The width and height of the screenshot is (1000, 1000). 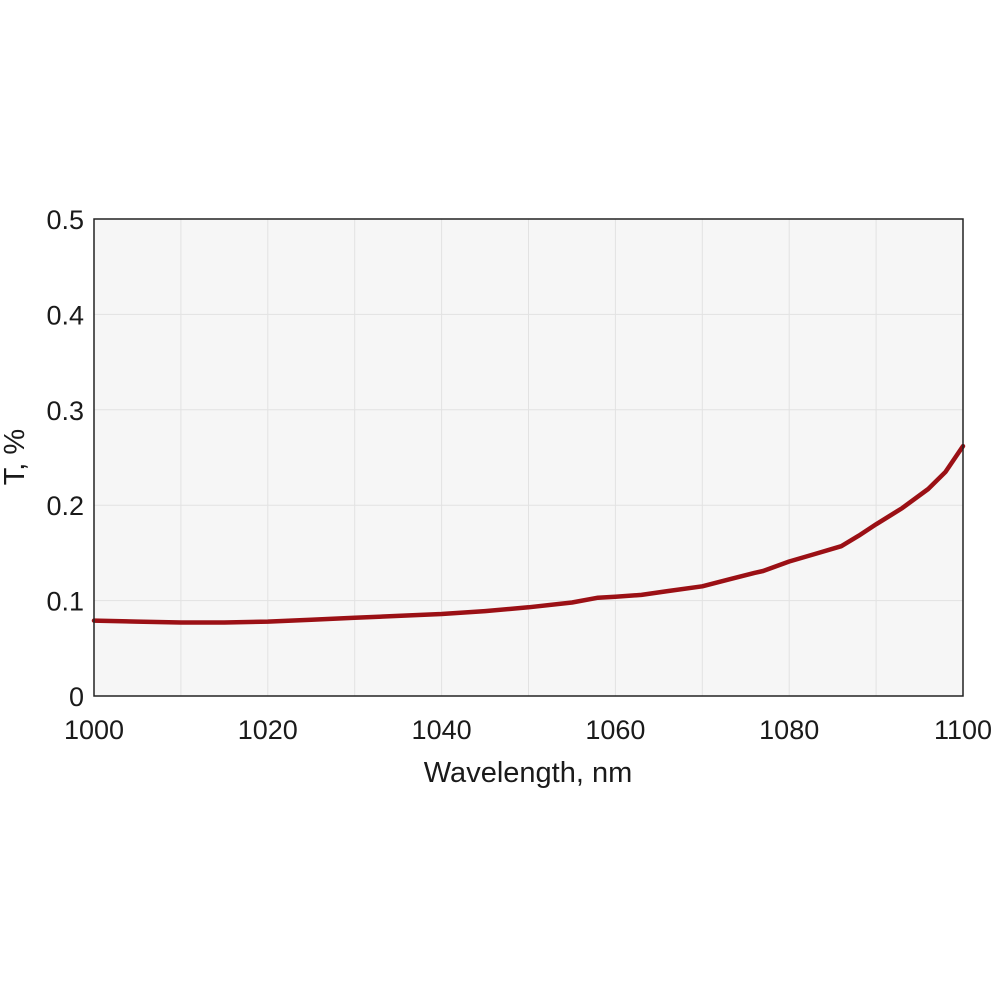 What do you see at coordinates (528, 773) in the screenshot?
I see `x-axis-label: Wavelength, nm` at bounding box center [528, 773].